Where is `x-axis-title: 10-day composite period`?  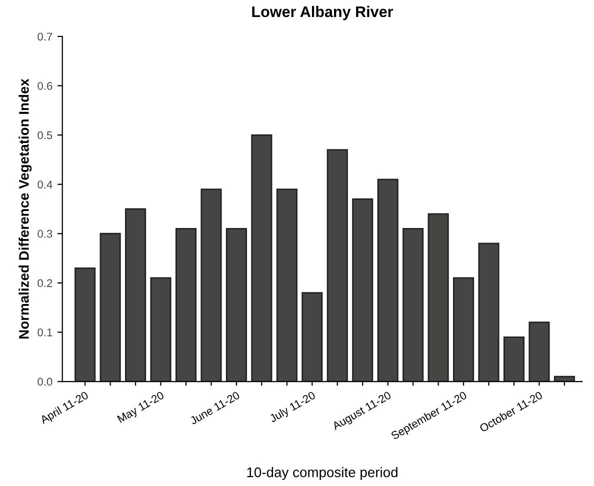
x-axis-title: 10-day composite period is located at coordinates (322, 473).